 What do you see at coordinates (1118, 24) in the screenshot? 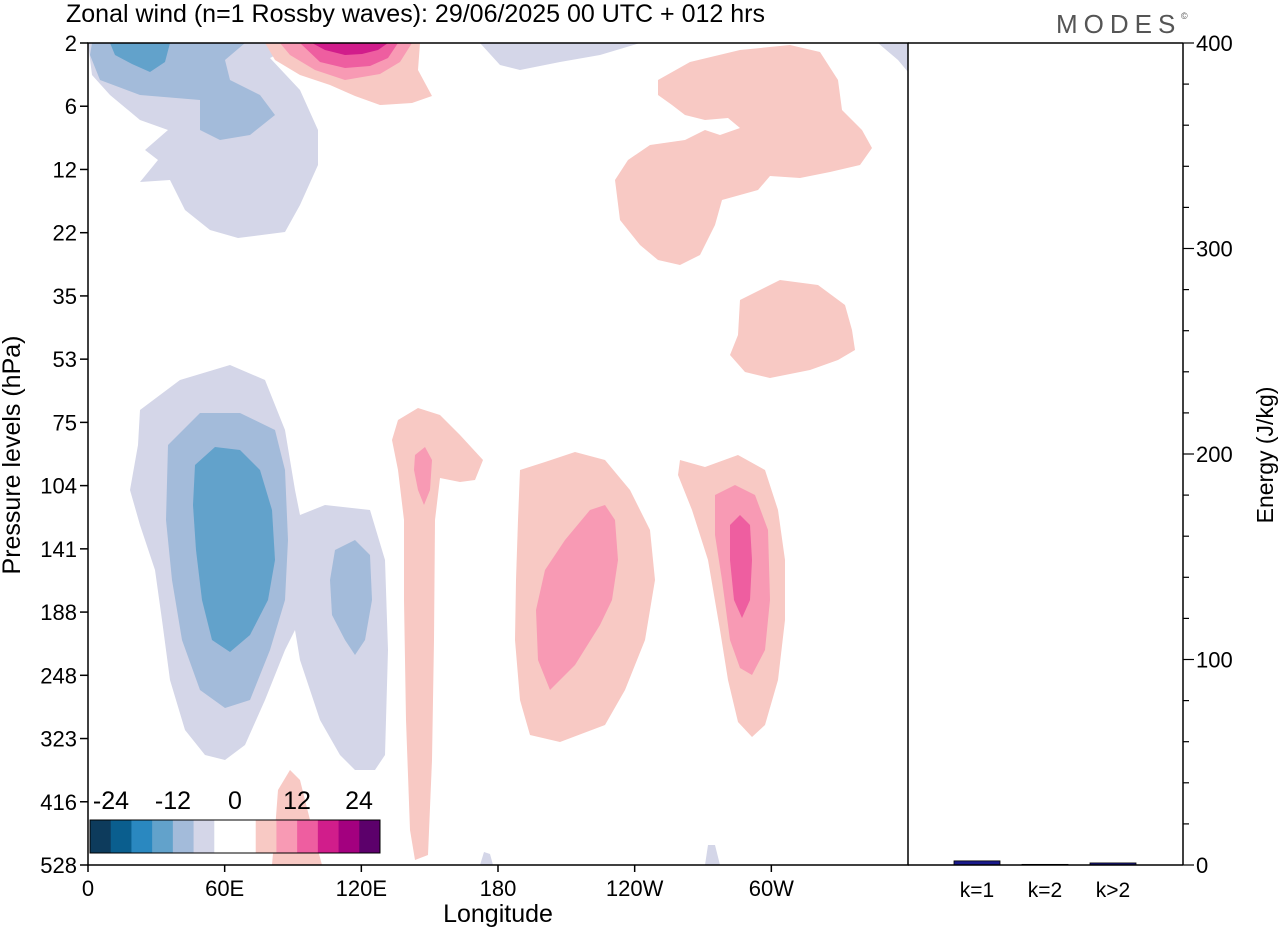
I see `brand-logo: MODES` at bounding box center [1118, 24].